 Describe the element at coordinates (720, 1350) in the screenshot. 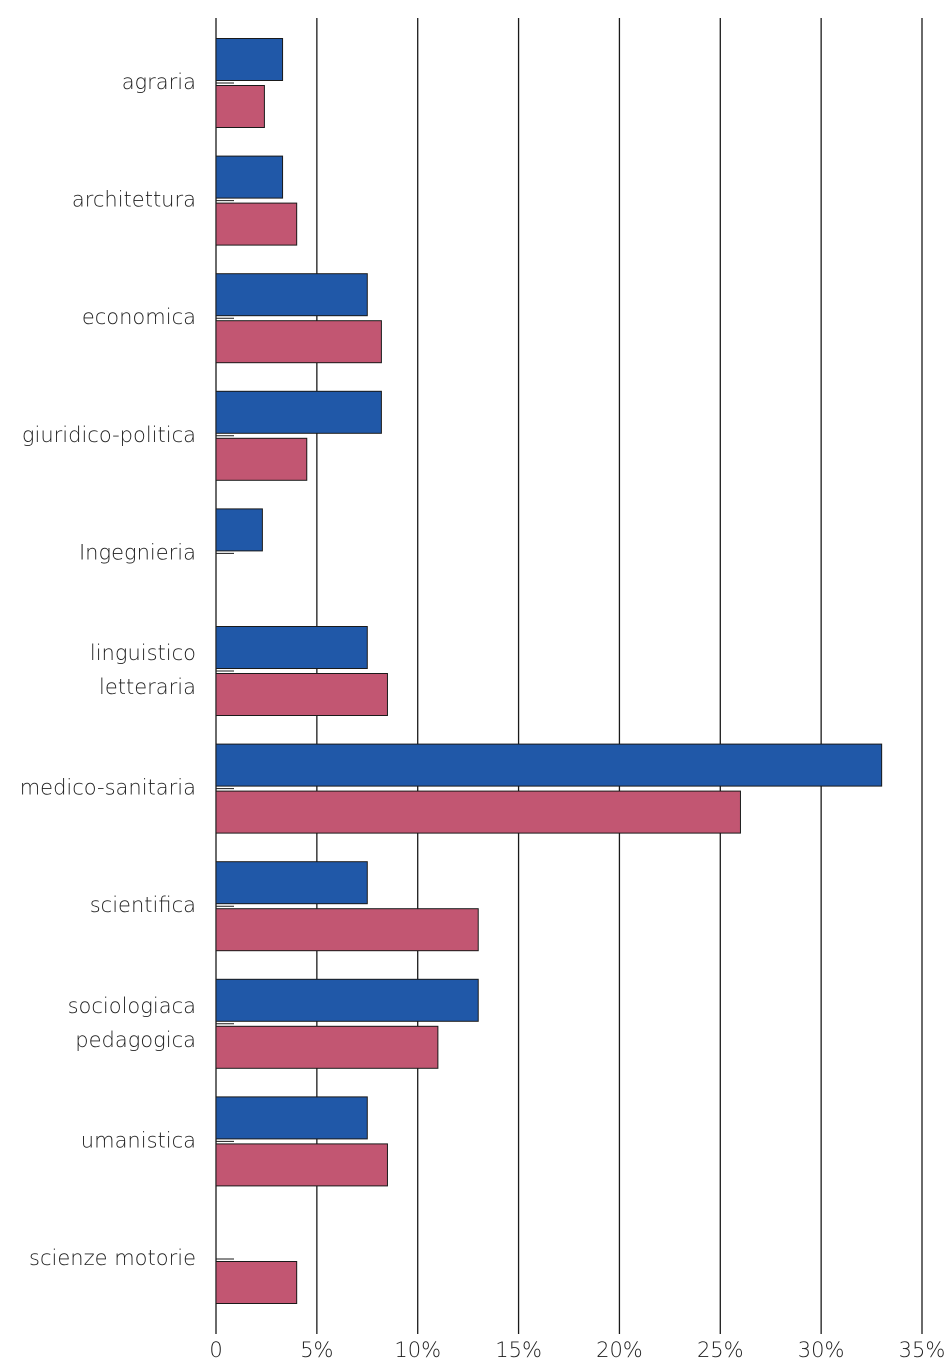

I see `x-tick-label-5: 25%` at that location.